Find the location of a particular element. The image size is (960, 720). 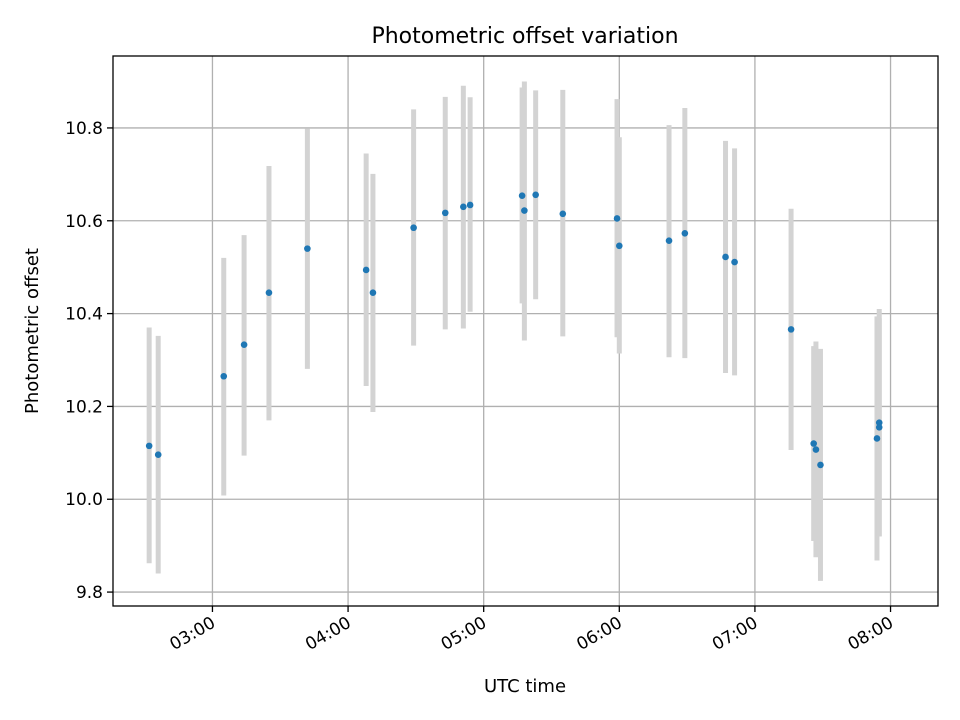

y-axis-label: Photometric offset is located at coordinates (32, 331).